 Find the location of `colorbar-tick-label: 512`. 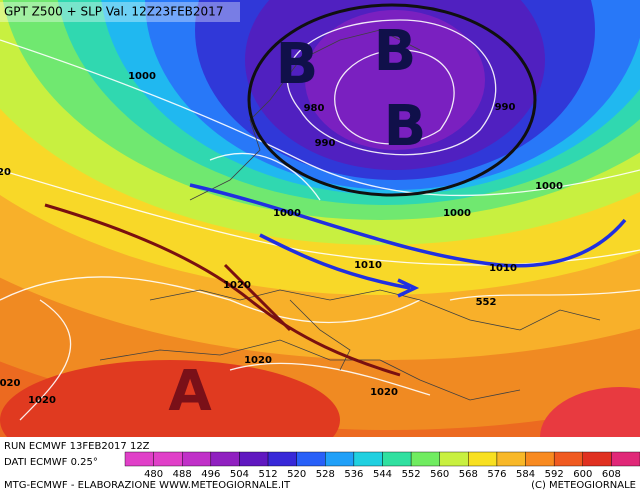

colorbar-tick-label: 512 is located at coordinates (268, 474).